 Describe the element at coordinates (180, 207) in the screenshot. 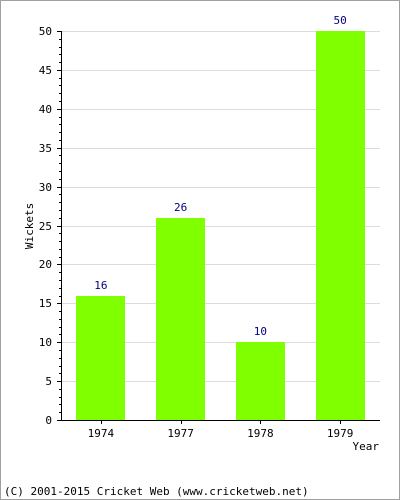

I see `data-label-1977: 26` at that location.